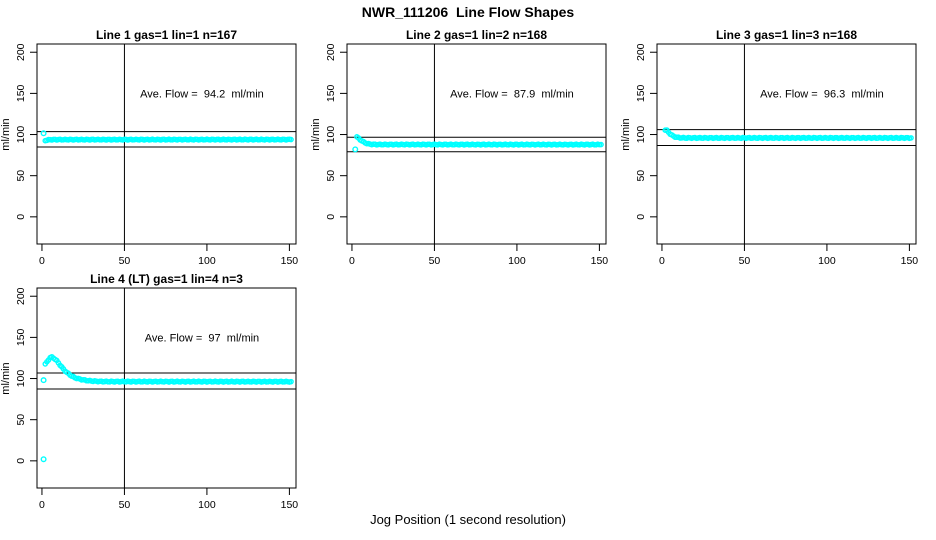 Image resolution: width=936 pixels, height=540 pixels. Describe the element at coordinates (476, 35) in the screenshot. I see `panel-title: Line 2 gas=1 lin=2 n=168` at that location.